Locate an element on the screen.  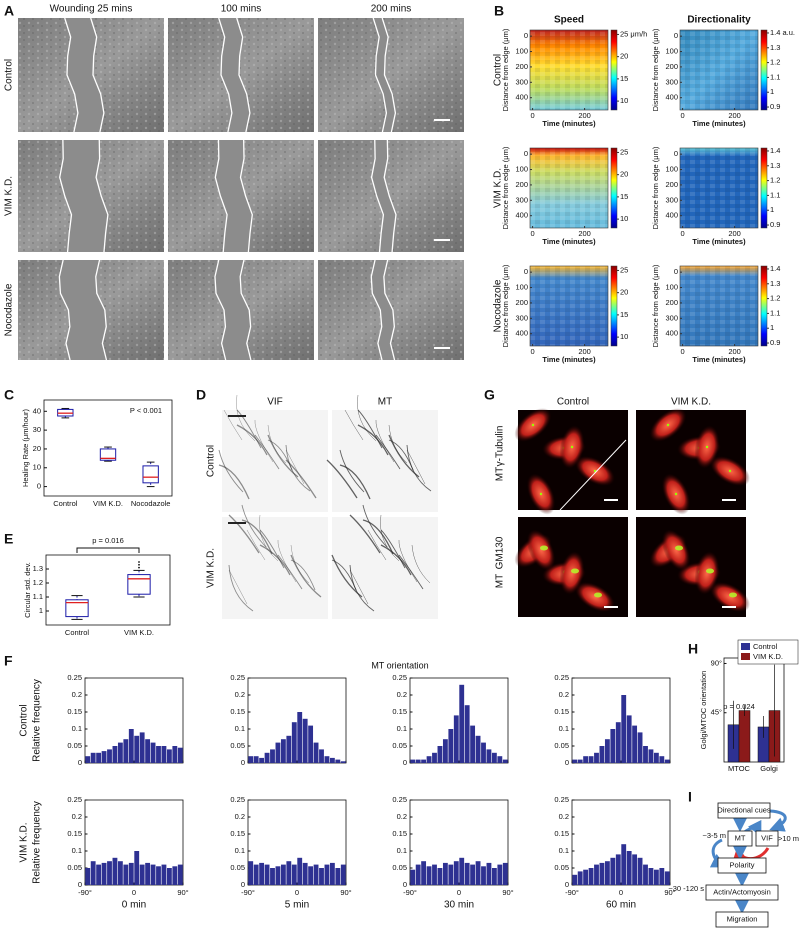
wound-gap is located at coordinates (234, 196).